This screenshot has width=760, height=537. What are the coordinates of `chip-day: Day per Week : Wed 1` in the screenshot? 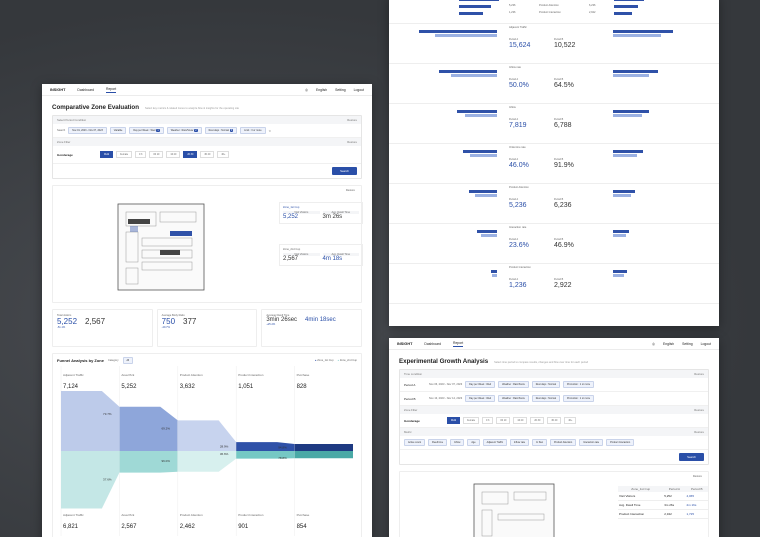 It's located at (146, 130).